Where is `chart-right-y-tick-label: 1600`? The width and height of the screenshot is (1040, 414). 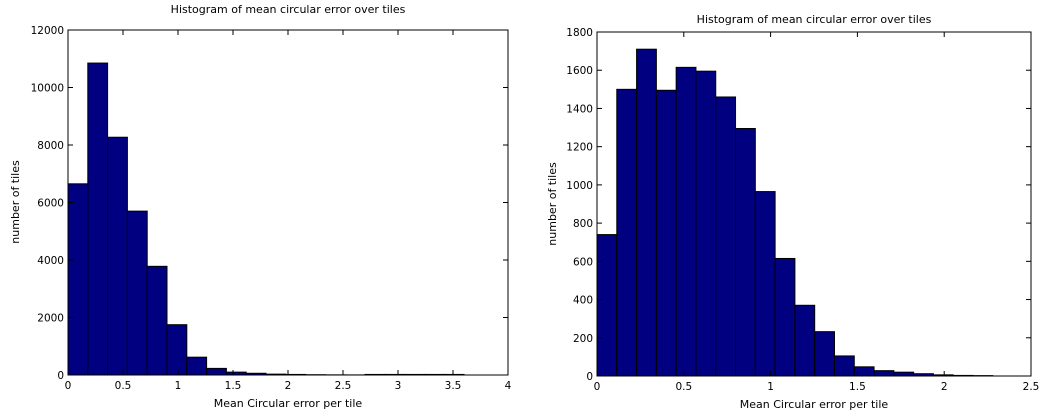 chart-right-y-tick-label: 1600 is located at coordinates (579, 71).